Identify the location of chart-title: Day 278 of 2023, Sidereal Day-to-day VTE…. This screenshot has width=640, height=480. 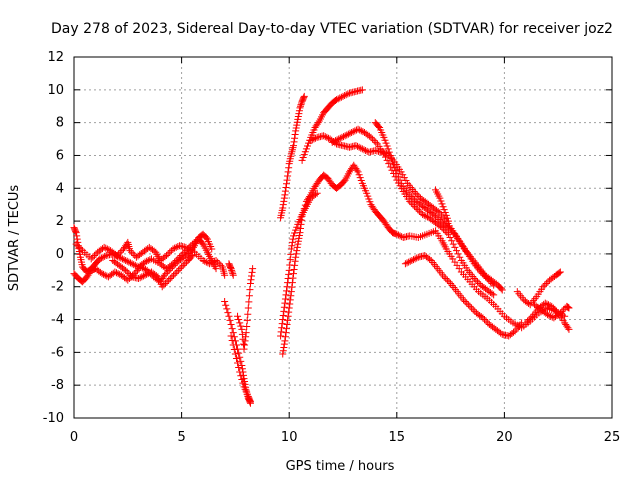
(332, 29).